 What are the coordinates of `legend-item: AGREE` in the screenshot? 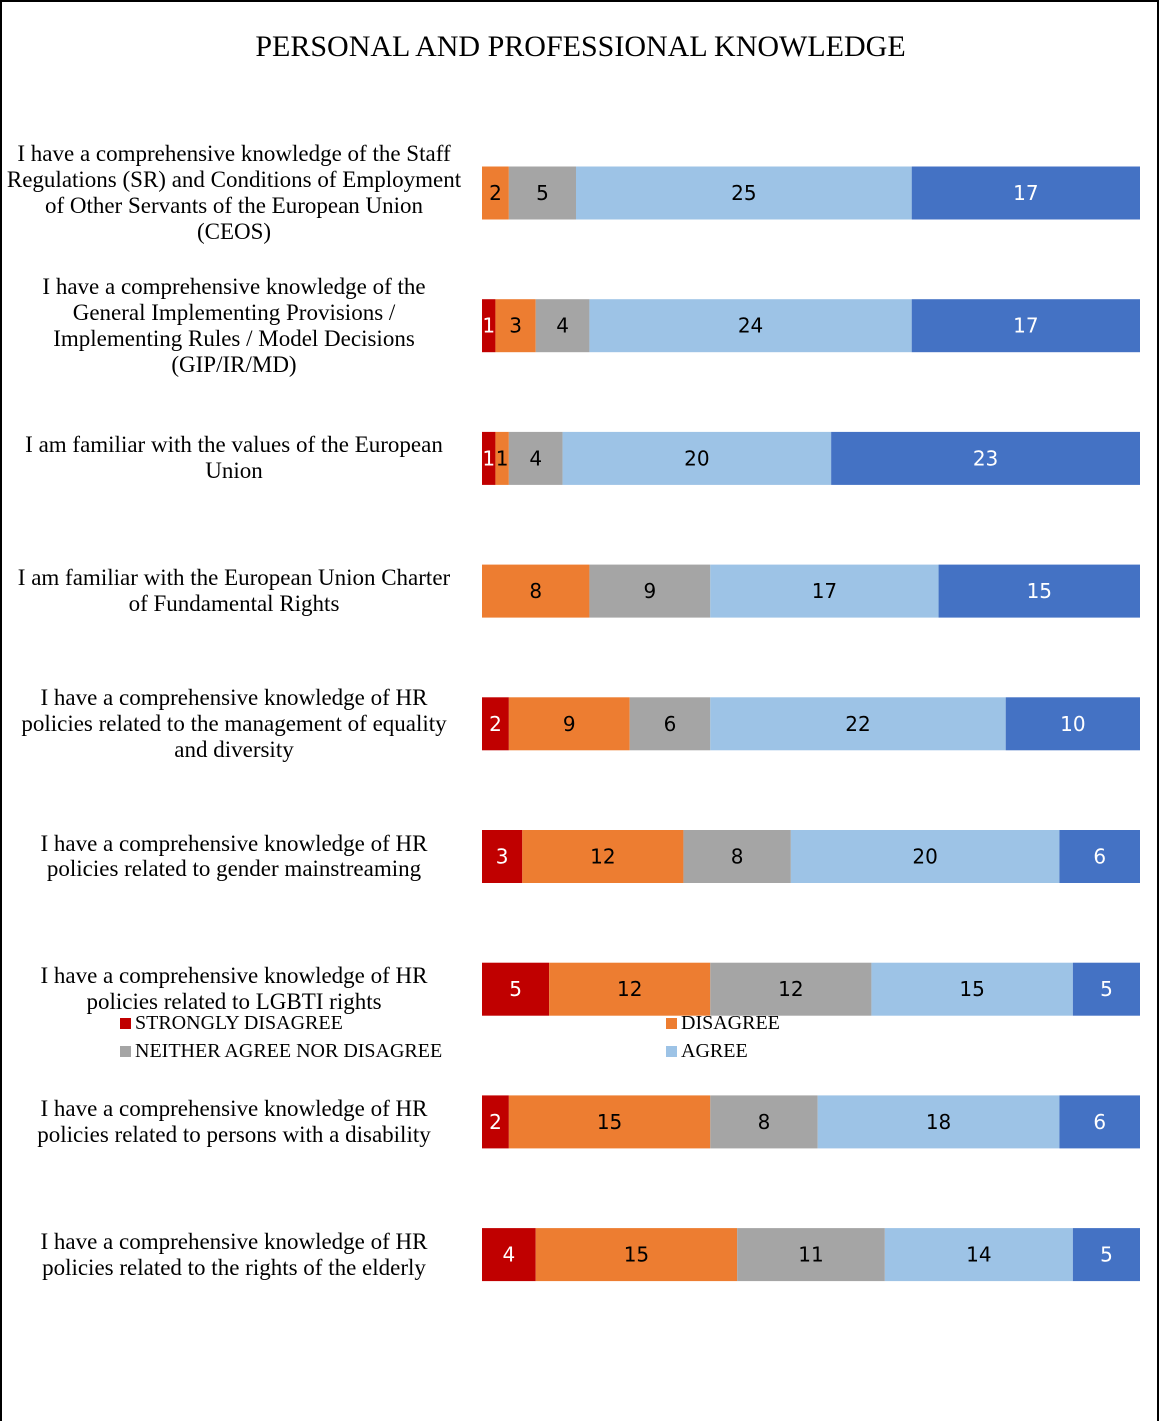 It's located at (707, 1051).